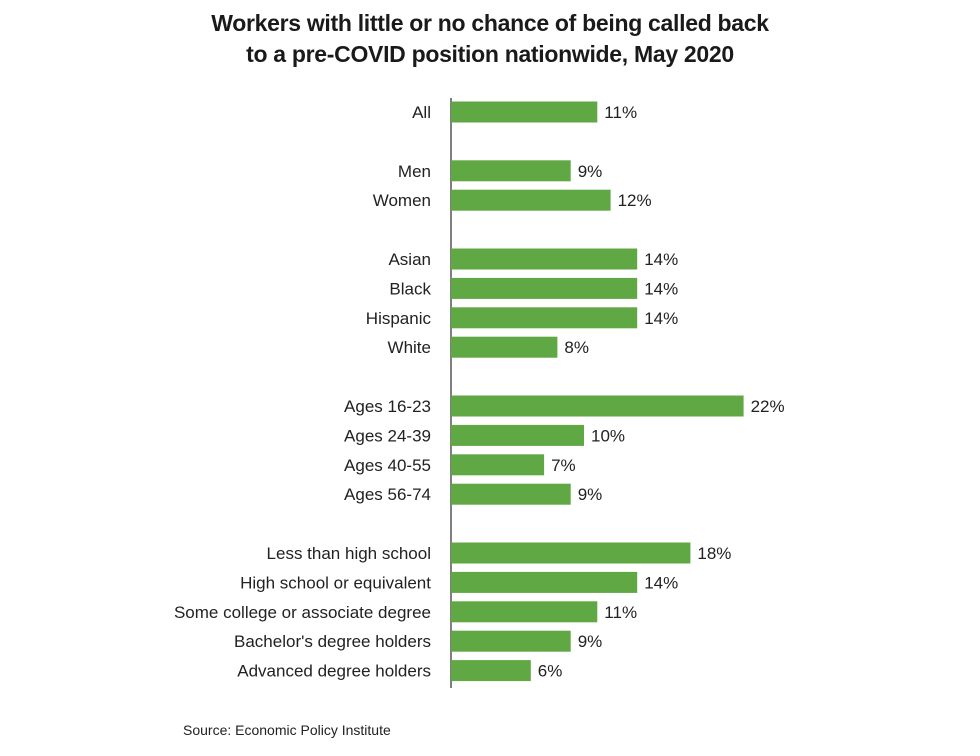 The height and width of the screenshot is (756, 980). Describe the element at coordinates (511, 641) in the screenshot. I see `bar-bachelor-s-degree-holders` at that location.